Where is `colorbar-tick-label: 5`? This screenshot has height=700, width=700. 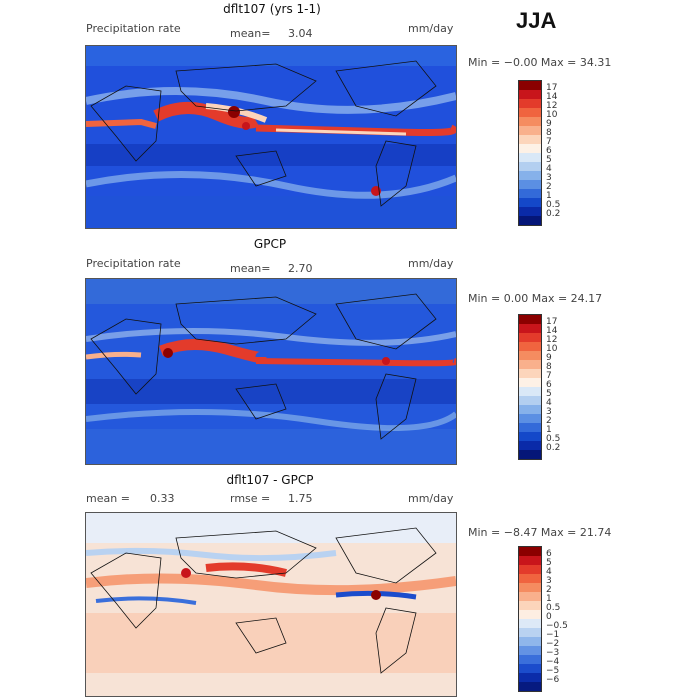 colorbar-tick-label: 5 is located at coordinates (549, 160).